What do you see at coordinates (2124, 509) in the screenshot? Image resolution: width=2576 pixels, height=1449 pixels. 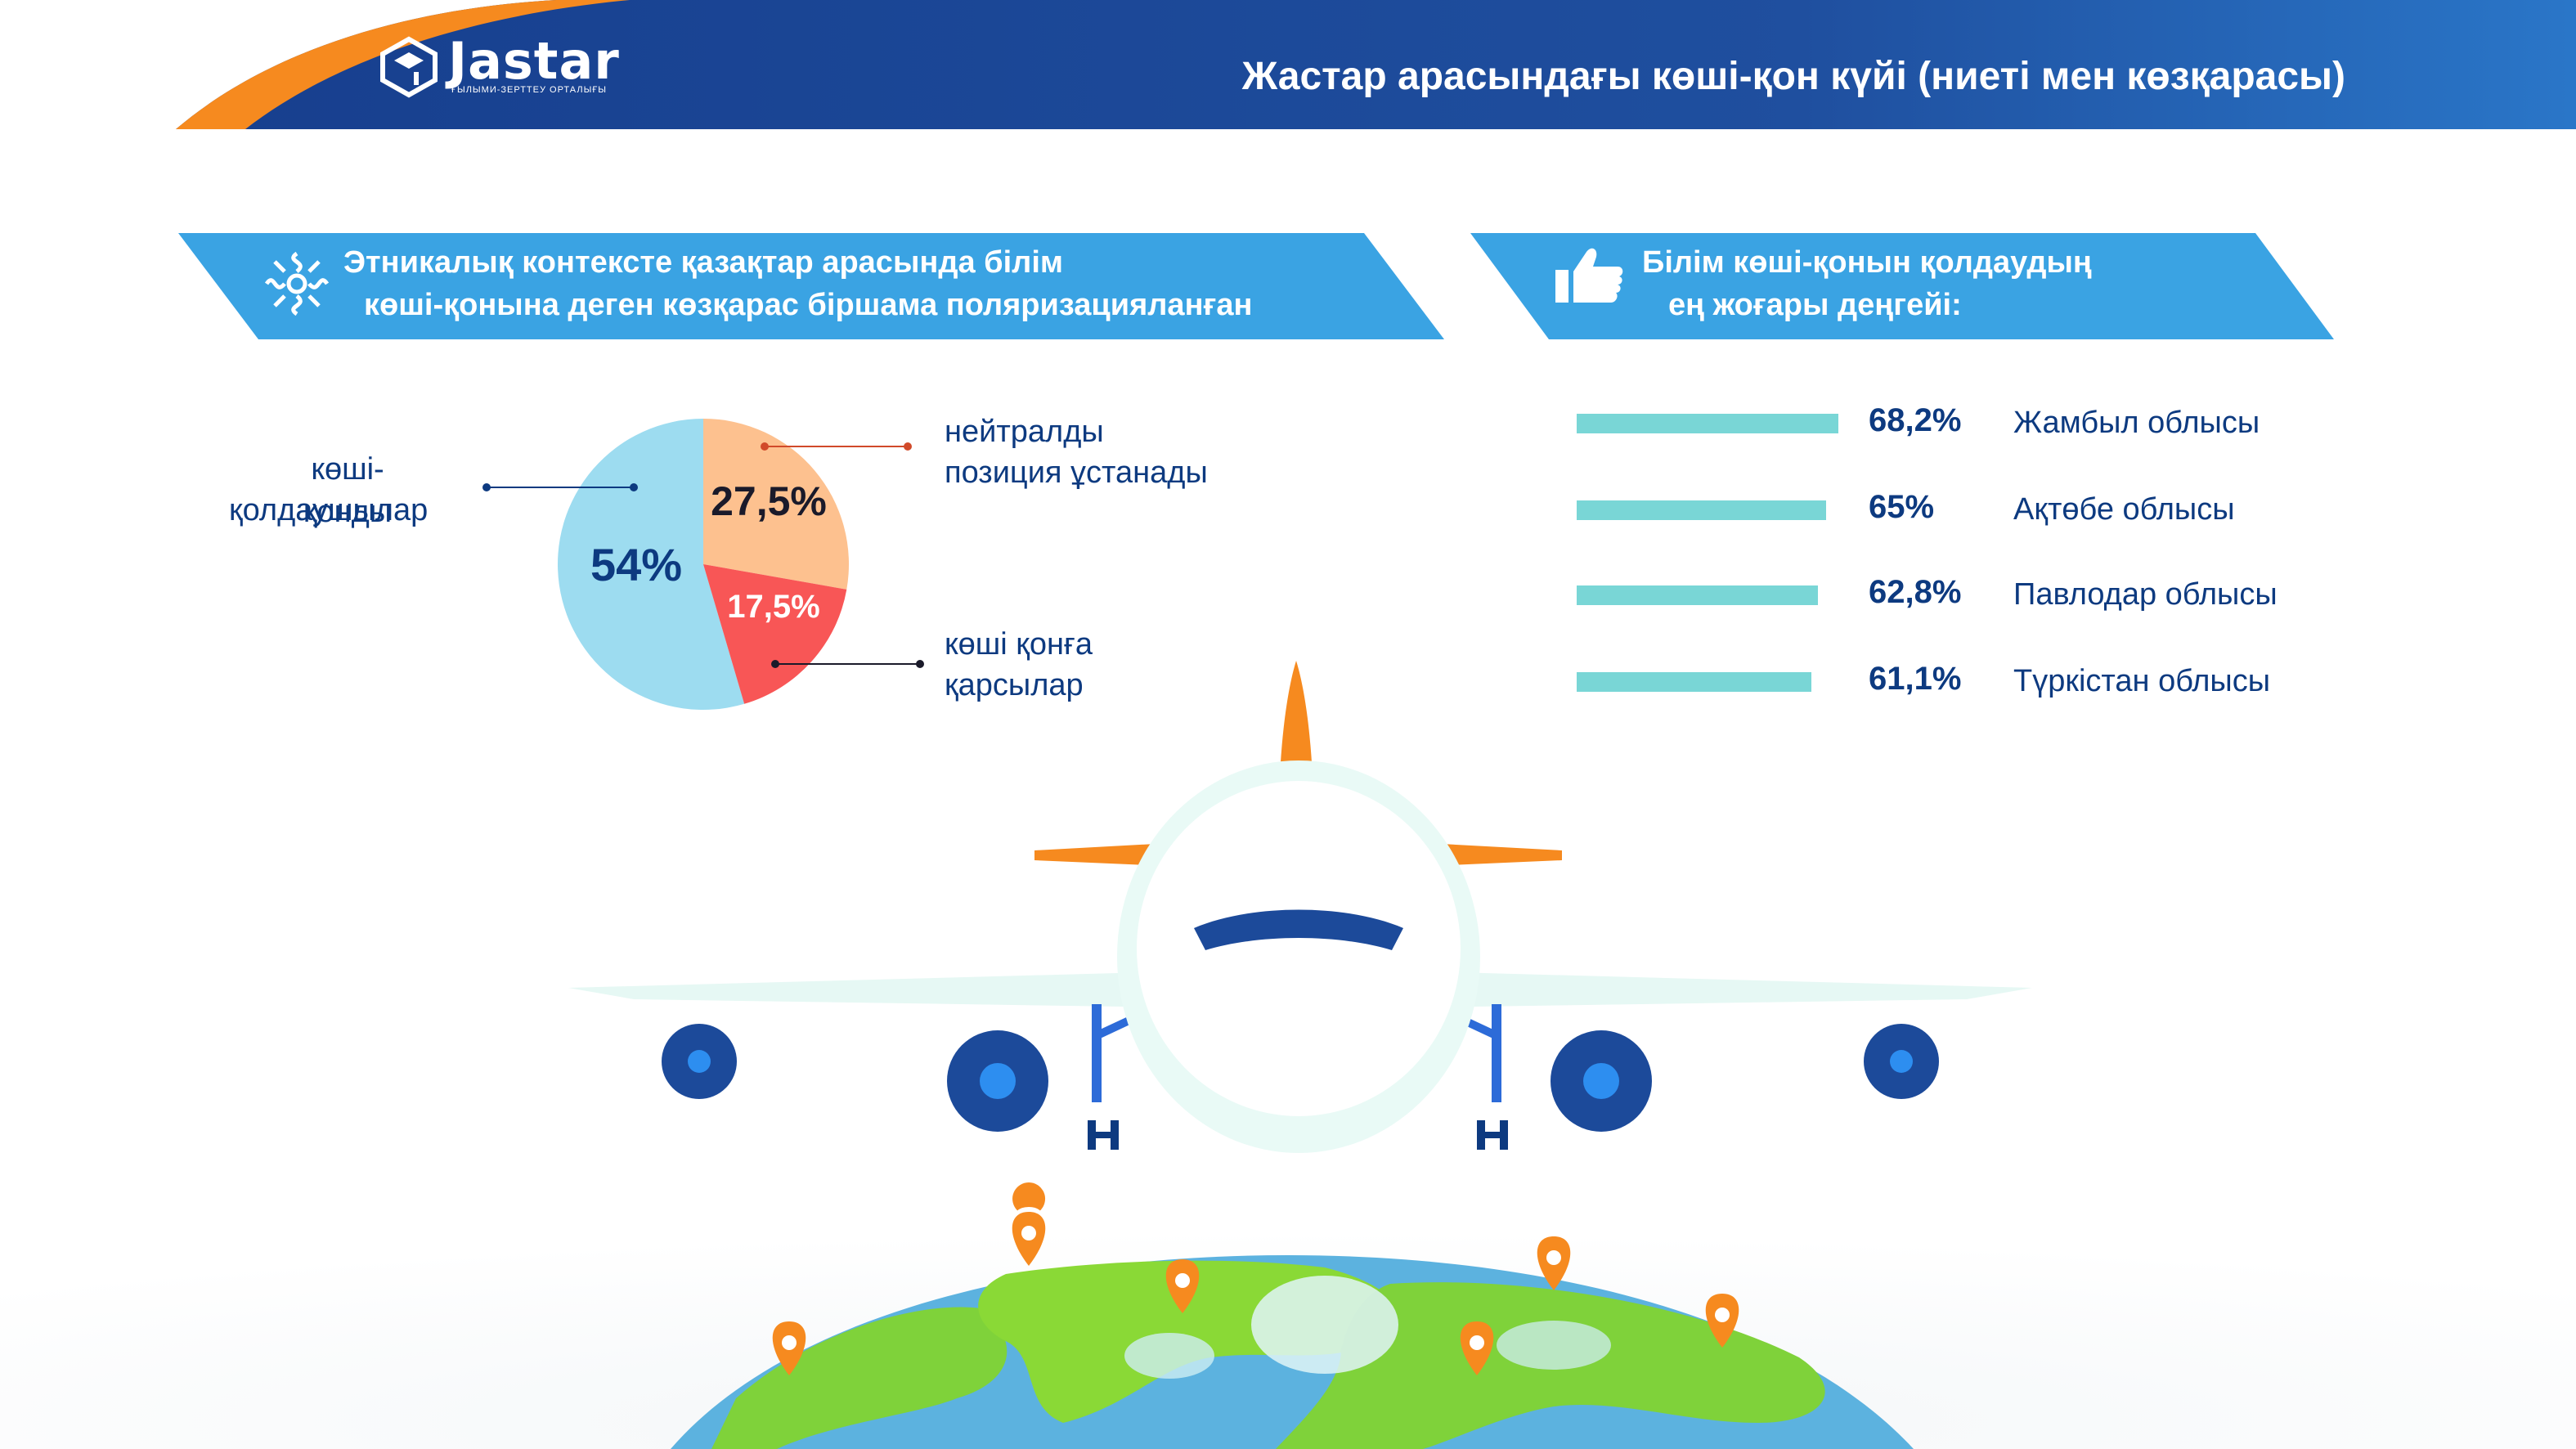 I see `region-name: Ақтөбе облысы` at bounding box center [2124, 509].